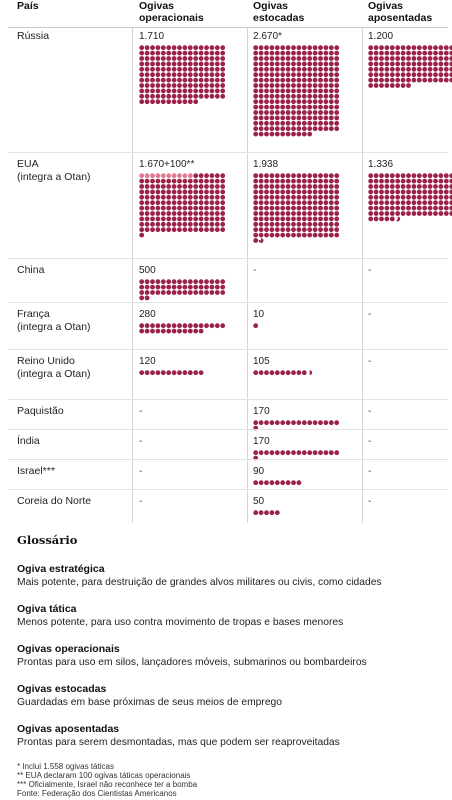 This screenshot has height=800, width=452. I want to click on header-stockpiled-line1: Ogivas, so click(271, 6).